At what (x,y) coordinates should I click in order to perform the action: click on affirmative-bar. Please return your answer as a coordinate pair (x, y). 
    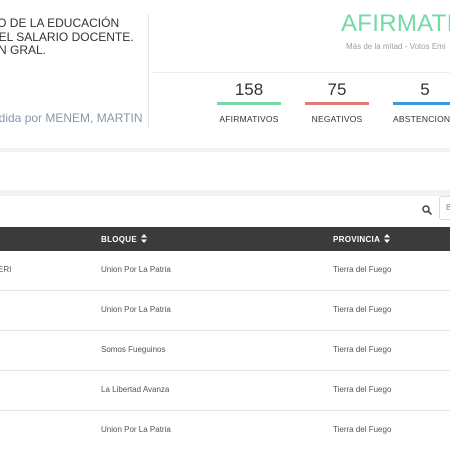
    Looking at the image, I should click on (249, 103).